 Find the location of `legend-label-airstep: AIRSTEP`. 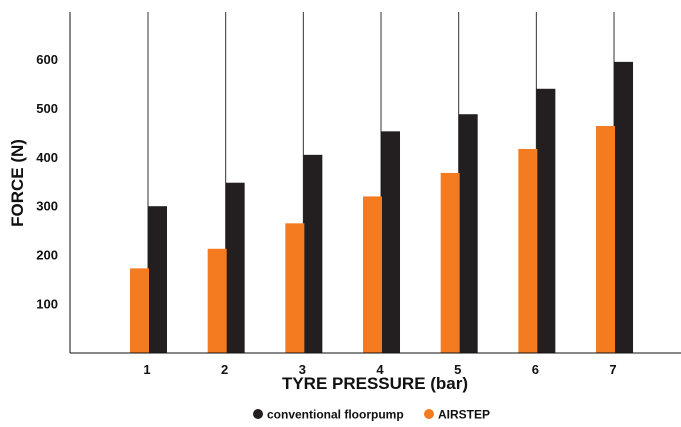

legend-label-airstep: AIRSTEP is located at coordinates (464, 415).